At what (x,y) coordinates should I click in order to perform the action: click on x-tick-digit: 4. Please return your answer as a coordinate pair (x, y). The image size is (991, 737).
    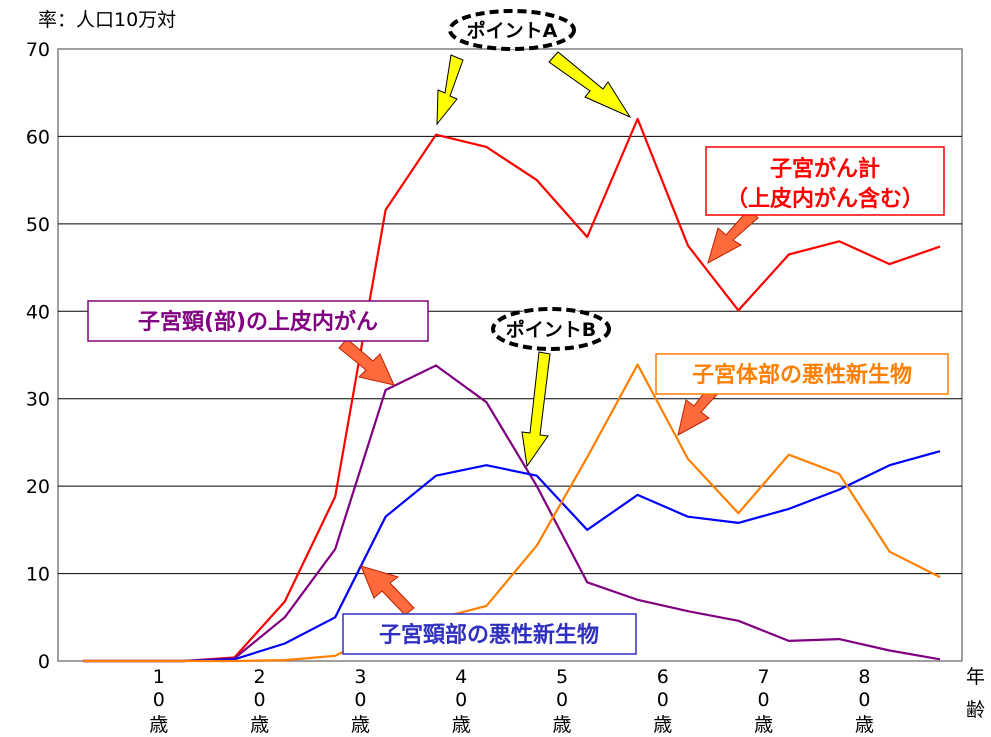
    Looking at the image, I should click on (461, 677).